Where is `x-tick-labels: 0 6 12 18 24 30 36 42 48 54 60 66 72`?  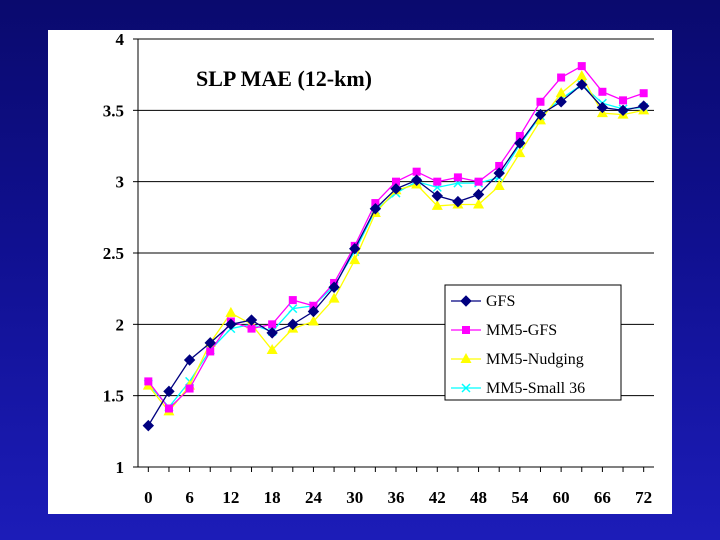
x-tick-labels: 0 6 12 18 24 30 36 42 48 54 60 66 72 is located at coordinates (398, 497).